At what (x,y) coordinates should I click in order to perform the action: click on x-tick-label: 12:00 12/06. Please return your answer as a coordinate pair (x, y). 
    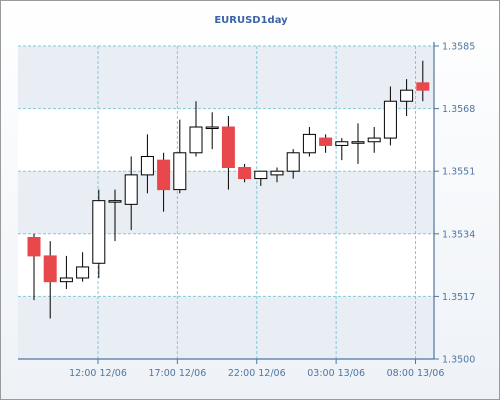
    Looking at the image, I should click on (98, 373).